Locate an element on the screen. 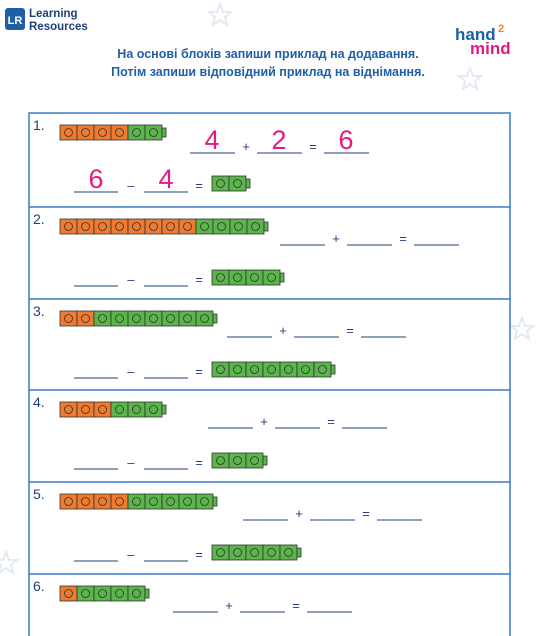 The height and width of the screenshot is (636, 537). row-number: 4. is located at coordinates (39, 402).